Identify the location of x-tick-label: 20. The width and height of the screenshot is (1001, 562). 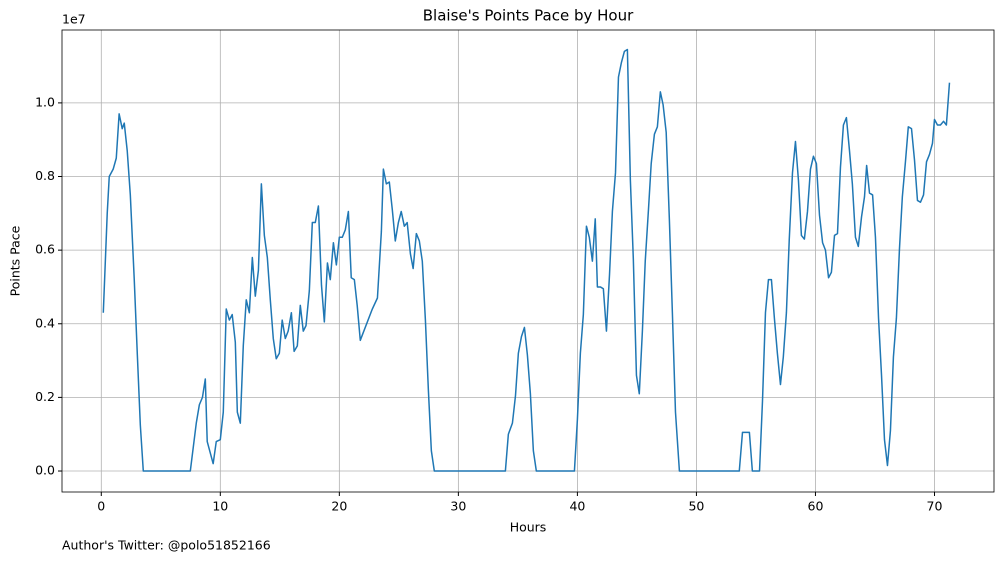
(339, 506).